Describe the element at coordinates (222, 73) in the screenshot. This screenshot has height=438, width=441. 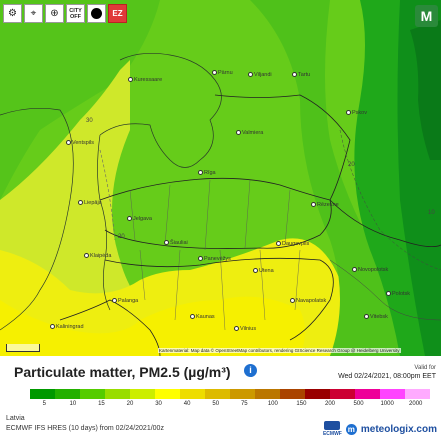
I see `city-label: Pärnu` at that location.